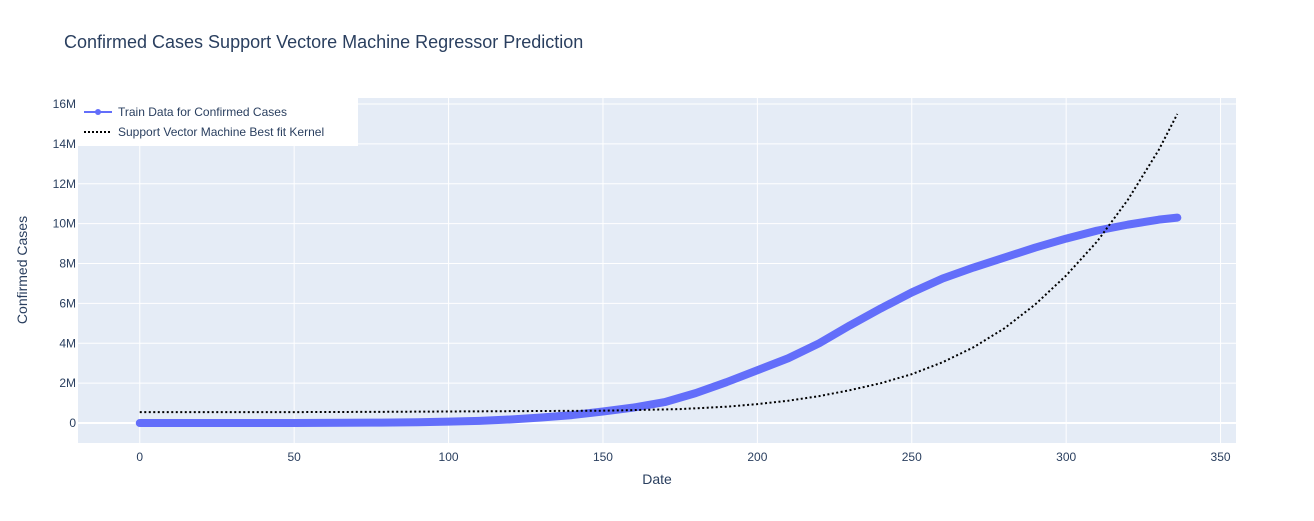  I want to click on x-tick-label: 350, so click(1221, 457).